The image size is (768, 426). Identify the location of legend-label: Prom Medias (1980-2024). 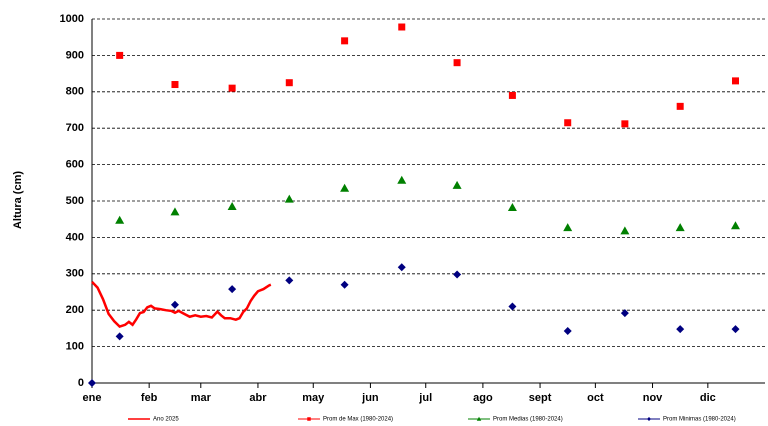
(528, 420).